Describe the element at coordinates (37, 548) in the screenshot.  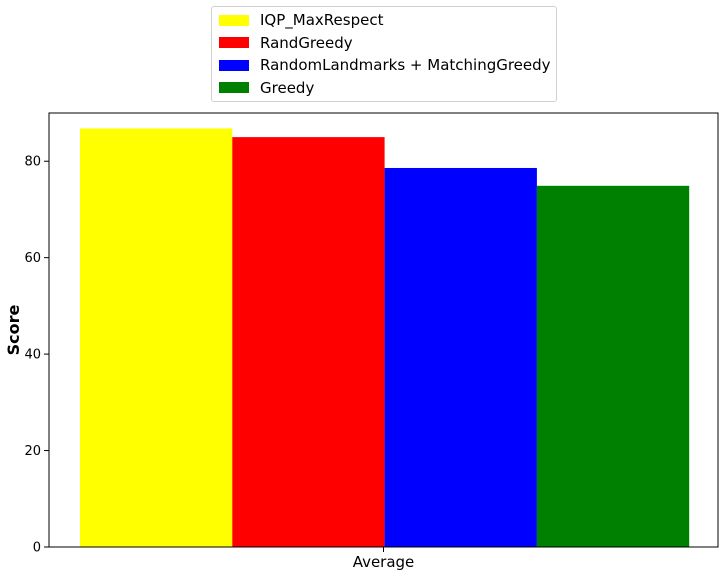
I see `y-tick-label: 0` at that location.